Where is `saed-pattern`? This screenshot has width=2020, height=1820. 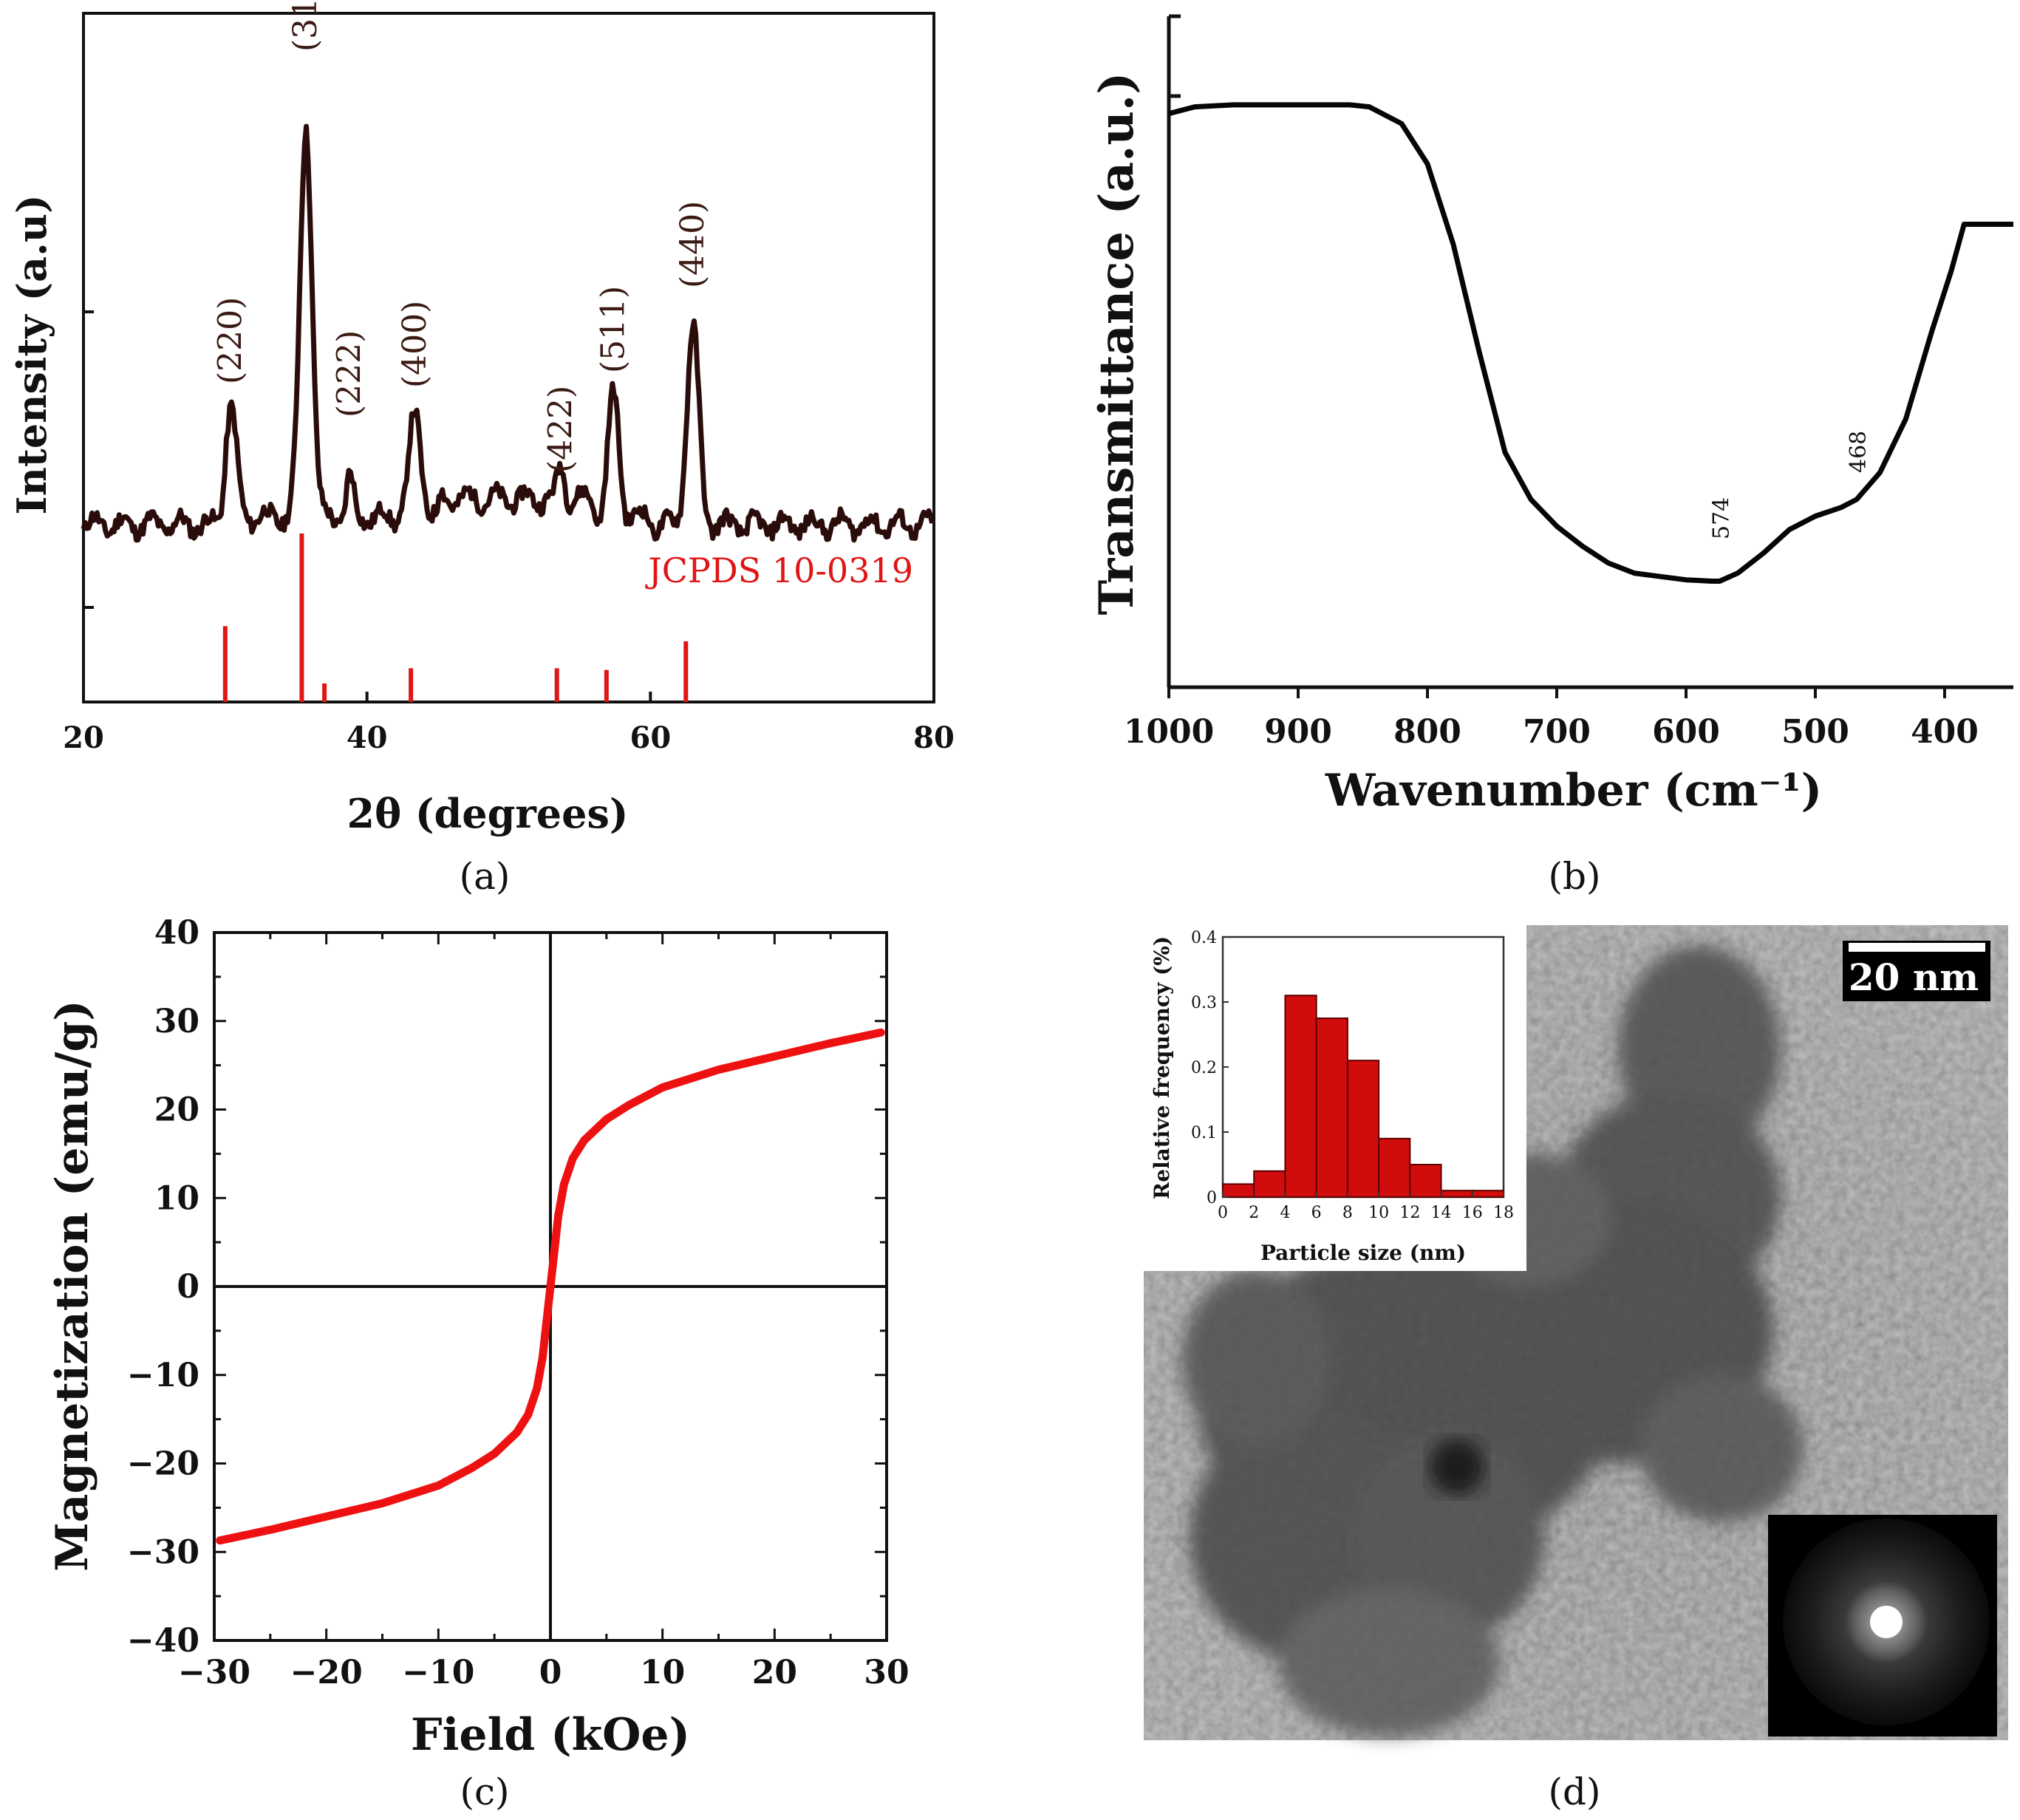 saed-pattern is located at coordinates (1883, 1626).